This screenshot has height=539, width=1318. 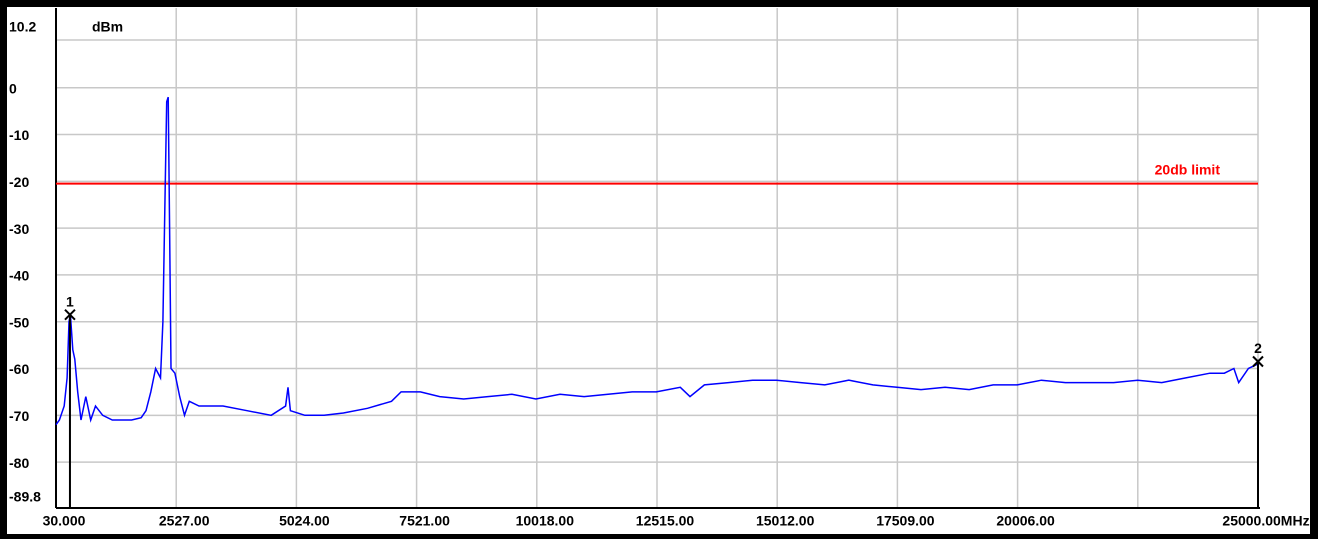 I want to click on y-tick-label: -70, so click(x=19, y=416).